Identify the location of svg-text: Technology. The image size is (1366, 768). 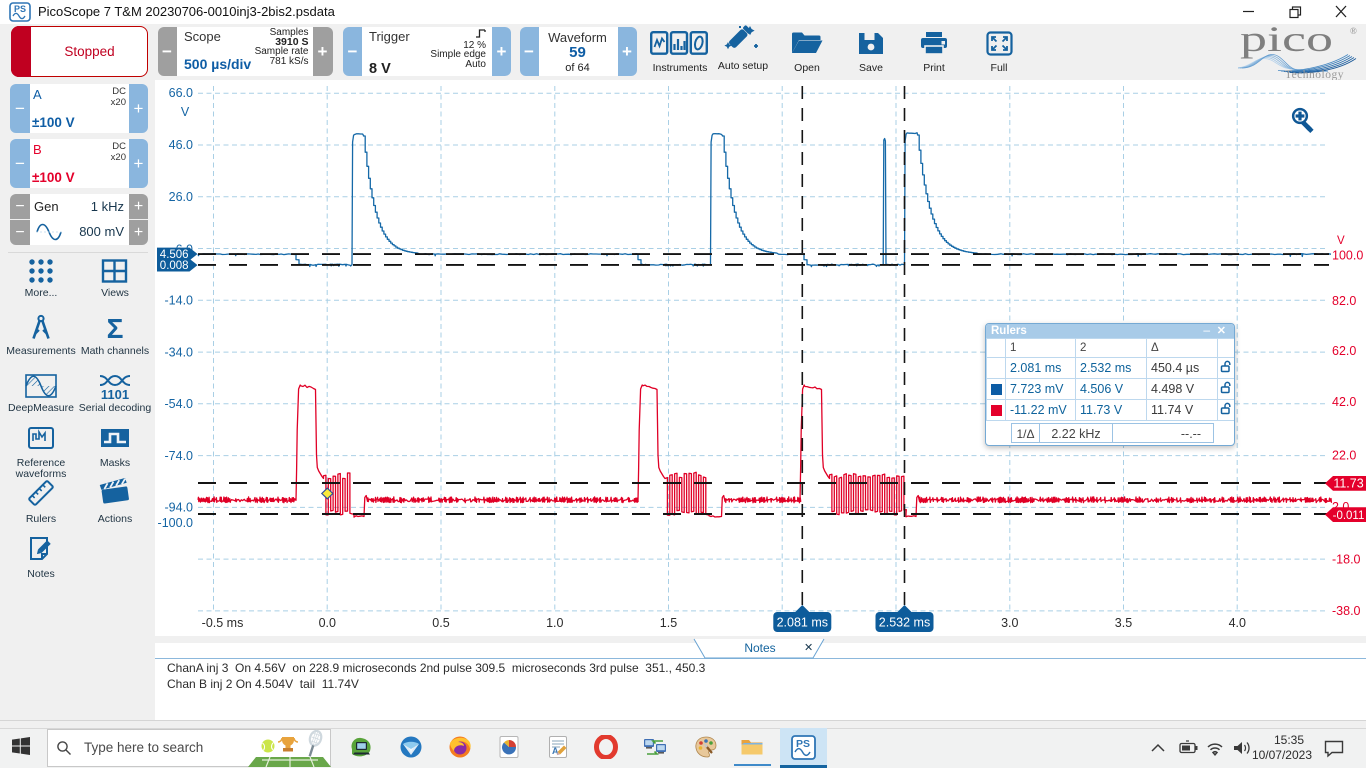
(1314, 74).